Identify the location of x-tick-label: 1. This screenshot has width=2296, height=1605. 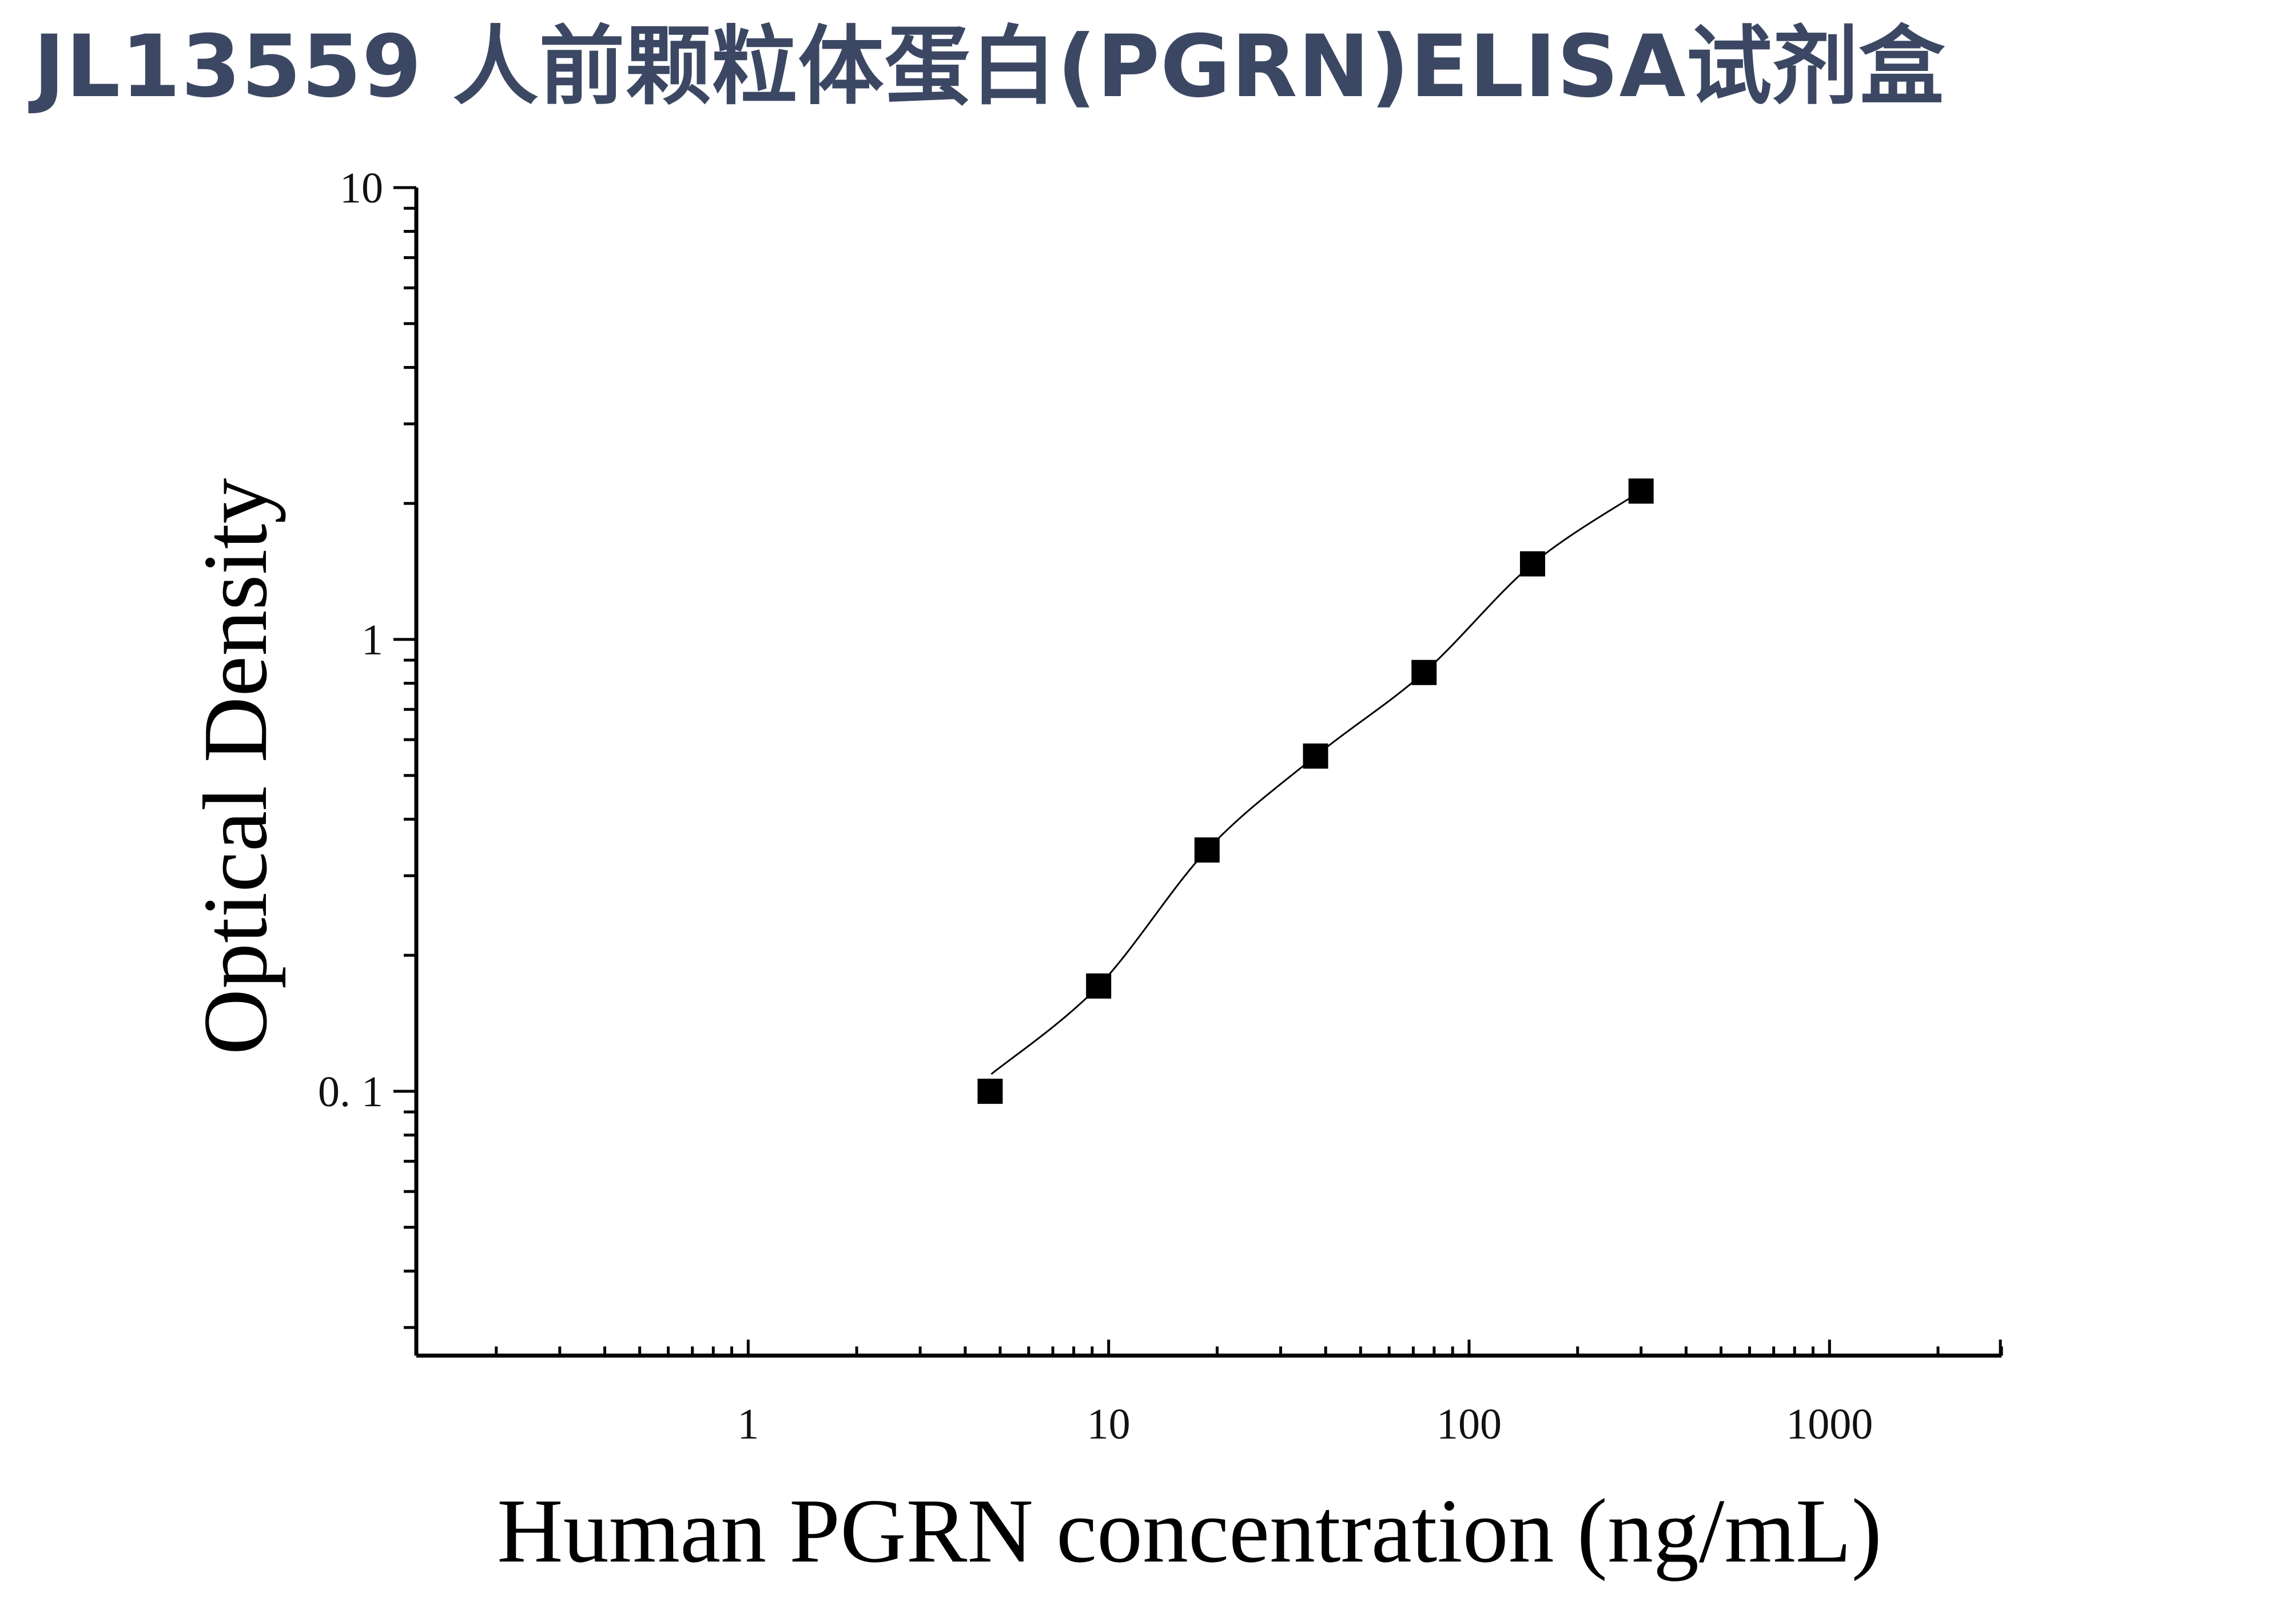
(748, 1424).